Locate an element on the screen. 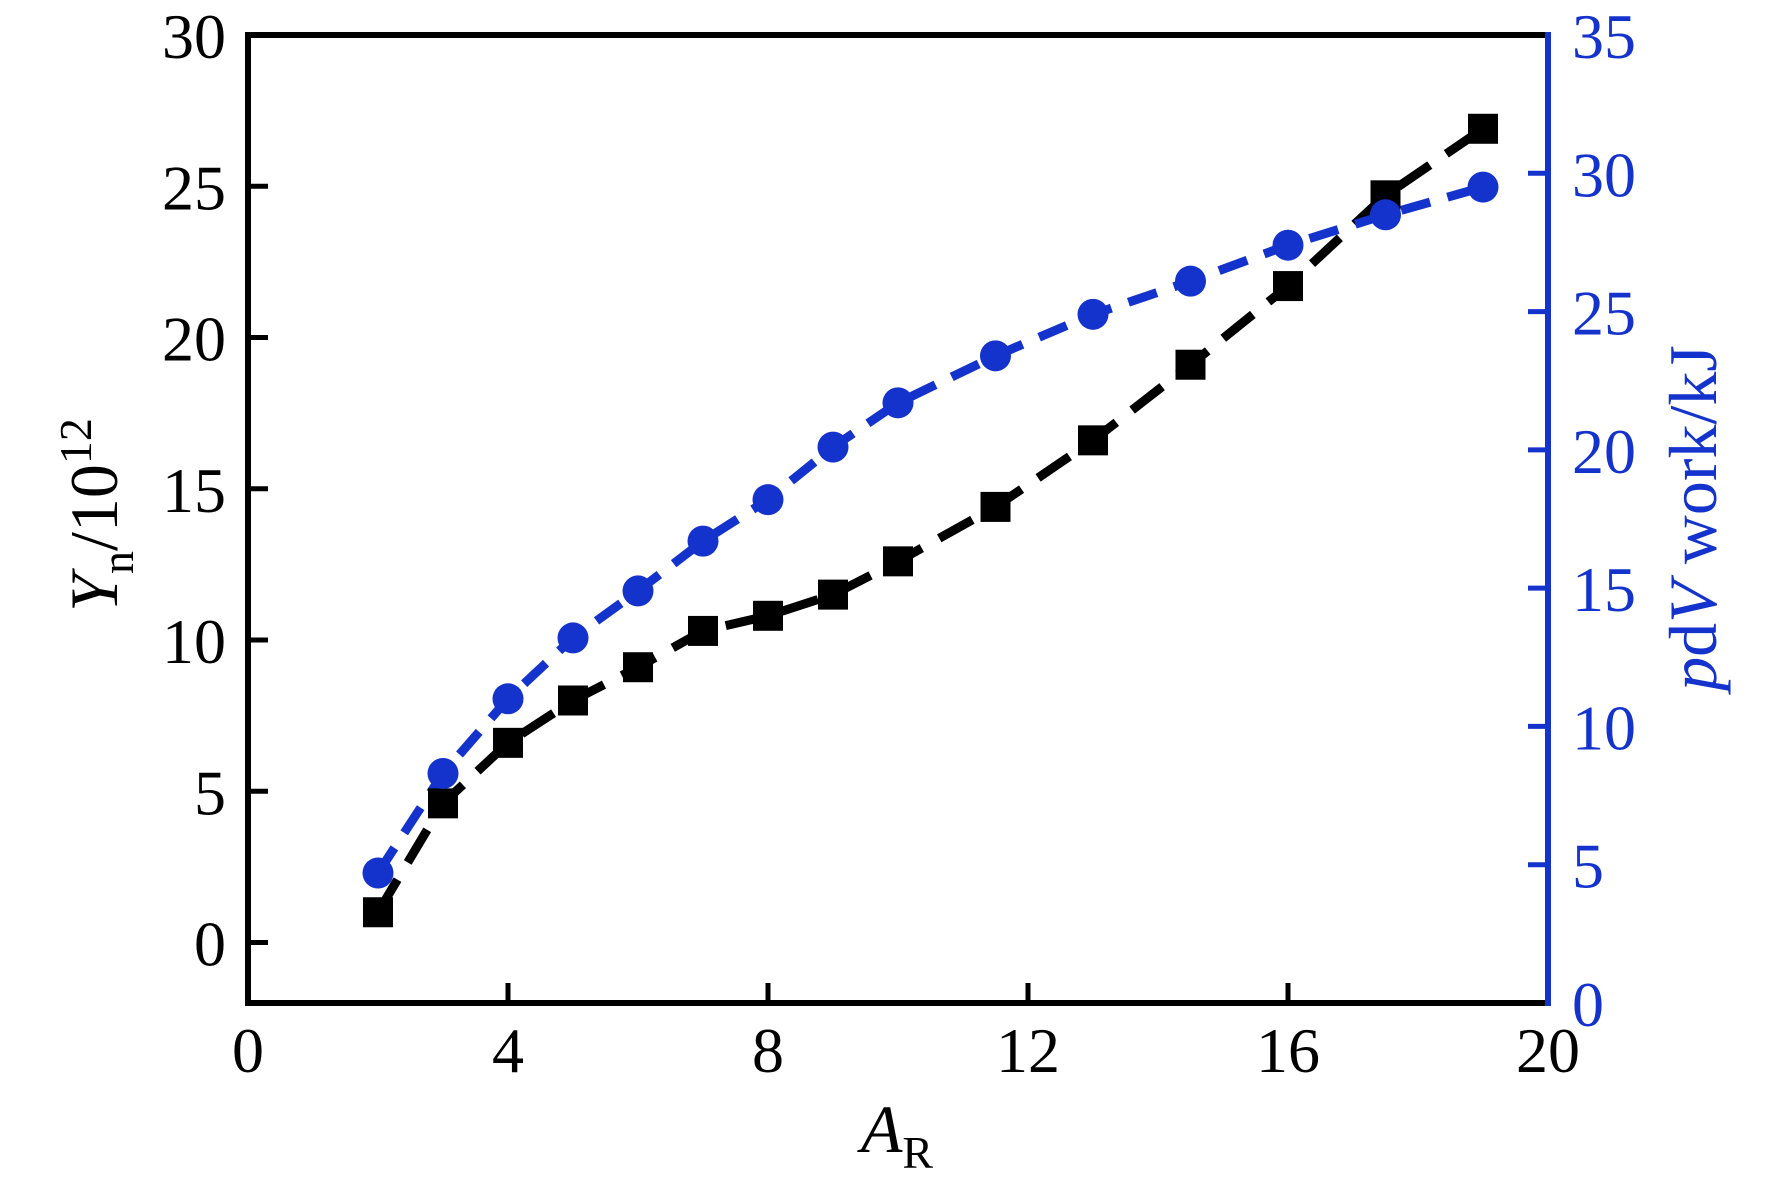 The width and height of the screenshot is (1772, 1180). left-axis-tick-label: 30 is located at coordinates (194, 36).